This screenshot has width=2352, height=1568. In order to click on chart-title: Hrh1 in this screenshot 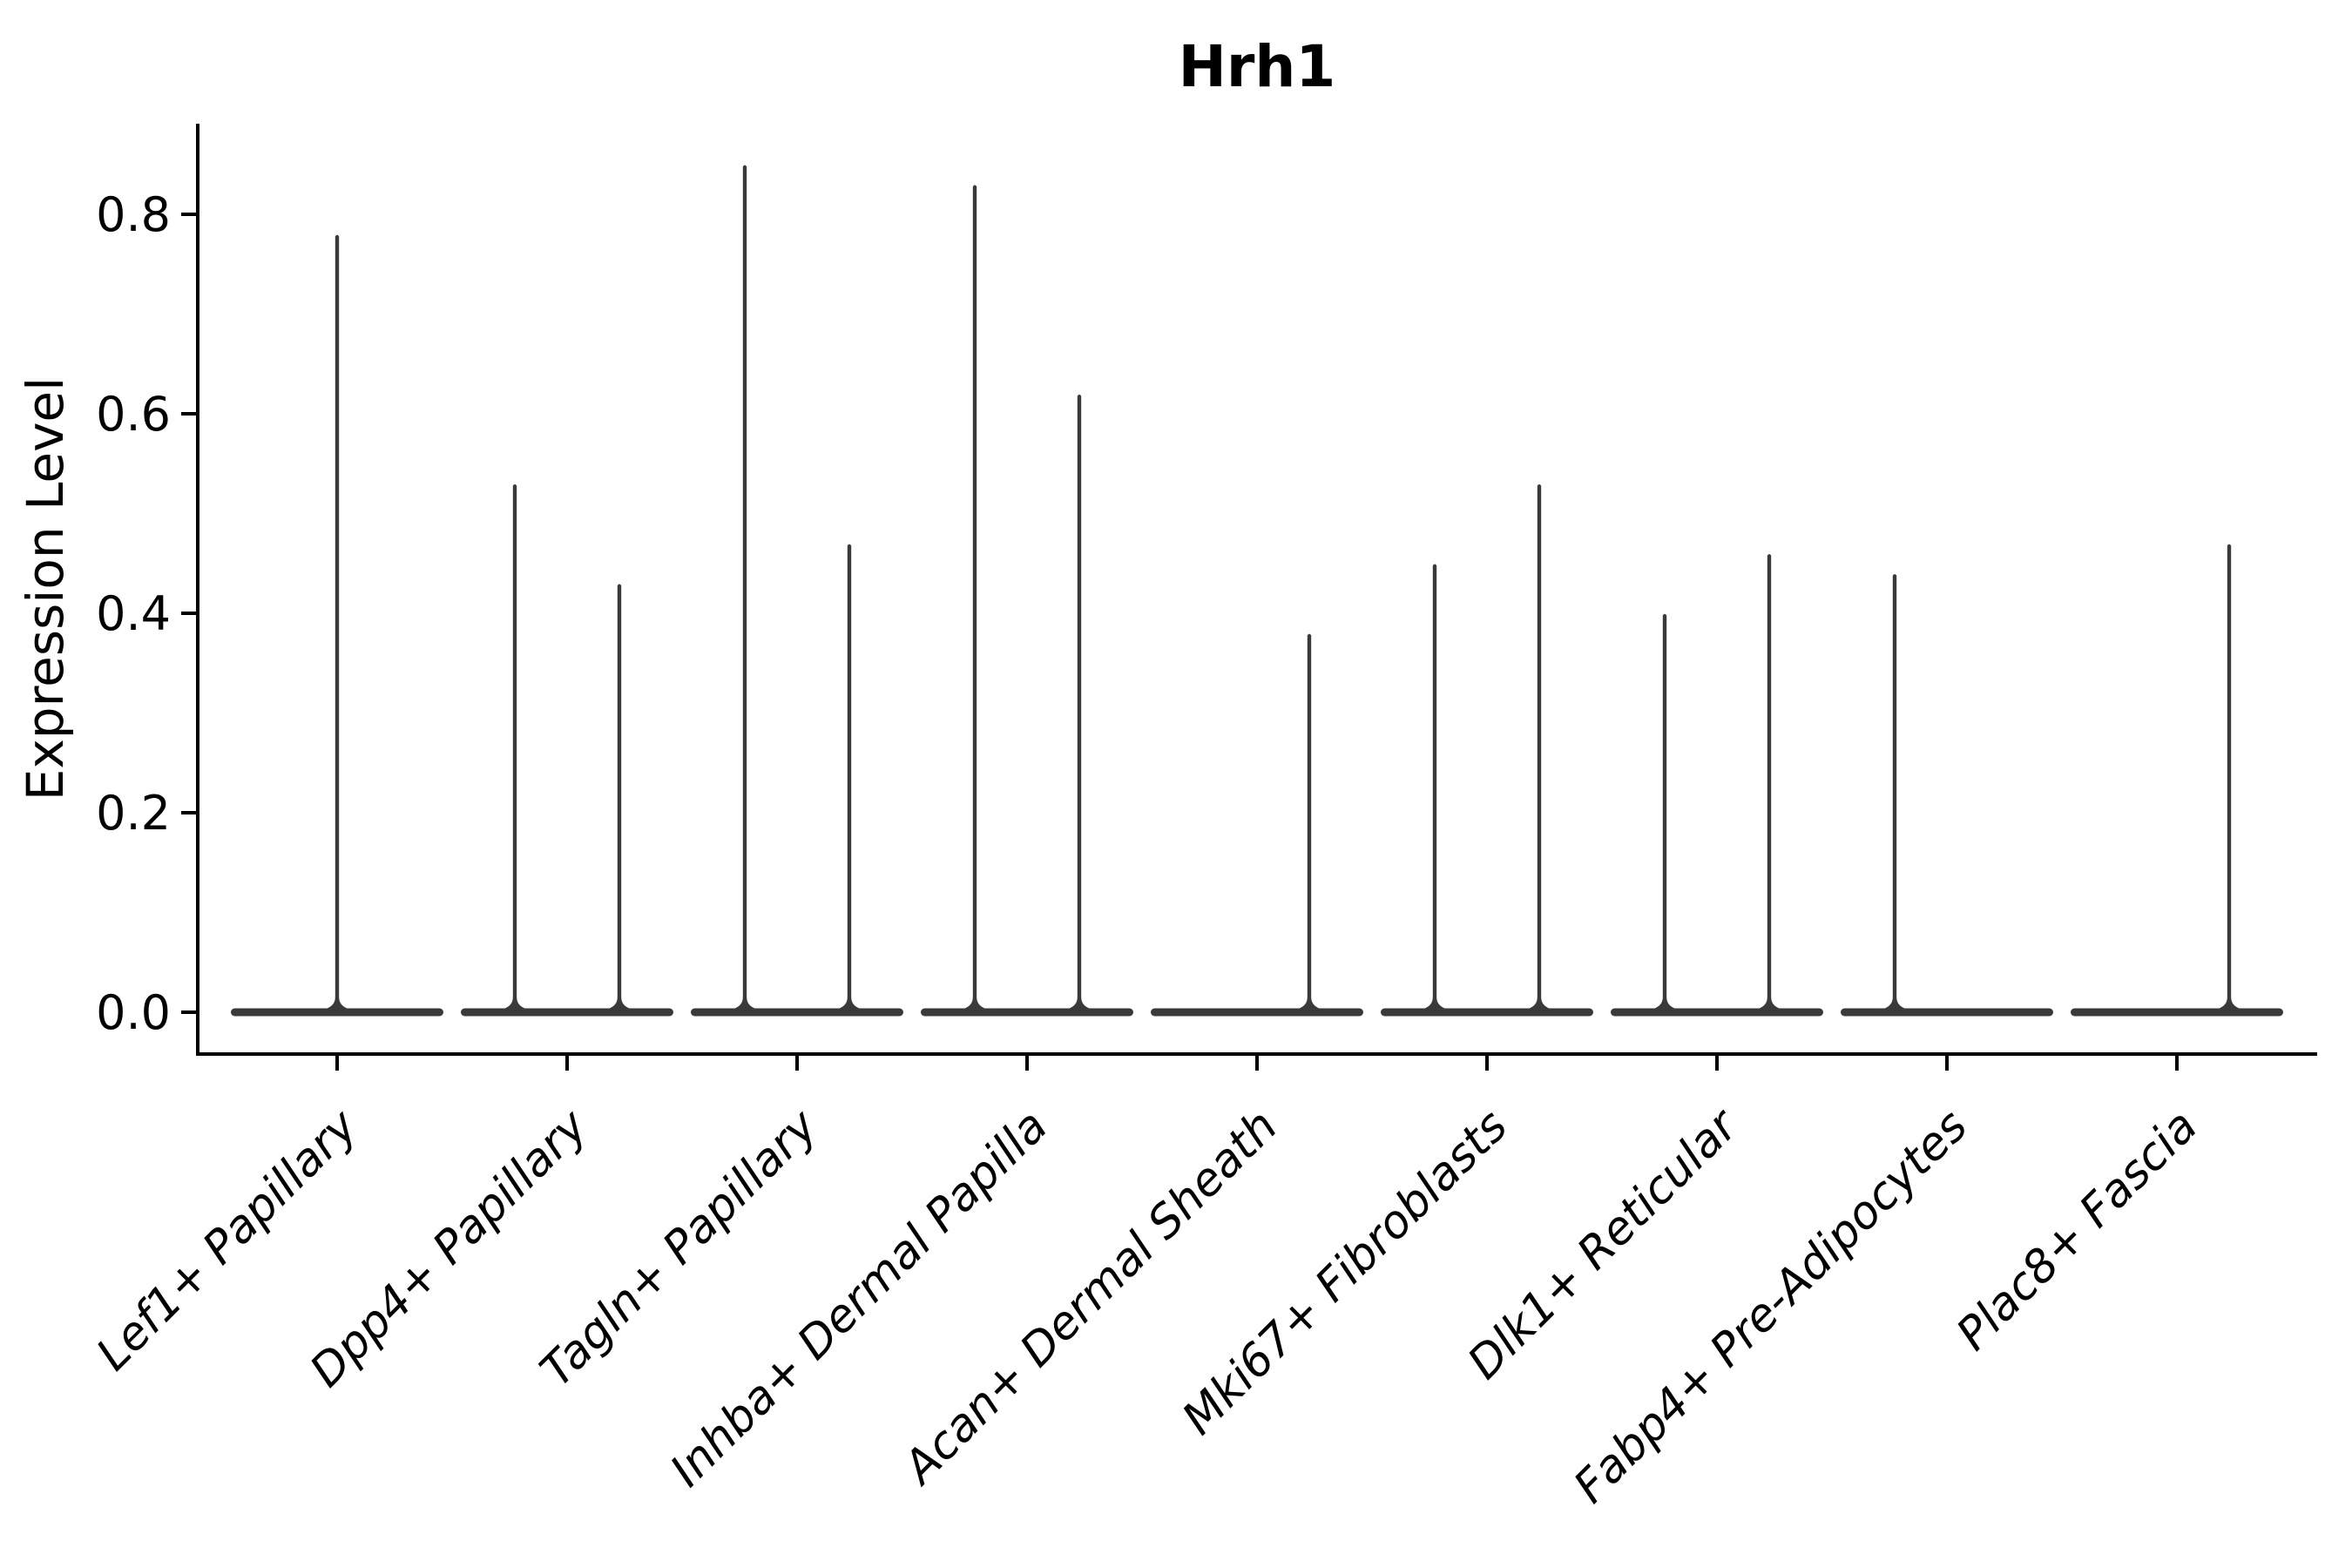, I will do `click(1257, 66)`.